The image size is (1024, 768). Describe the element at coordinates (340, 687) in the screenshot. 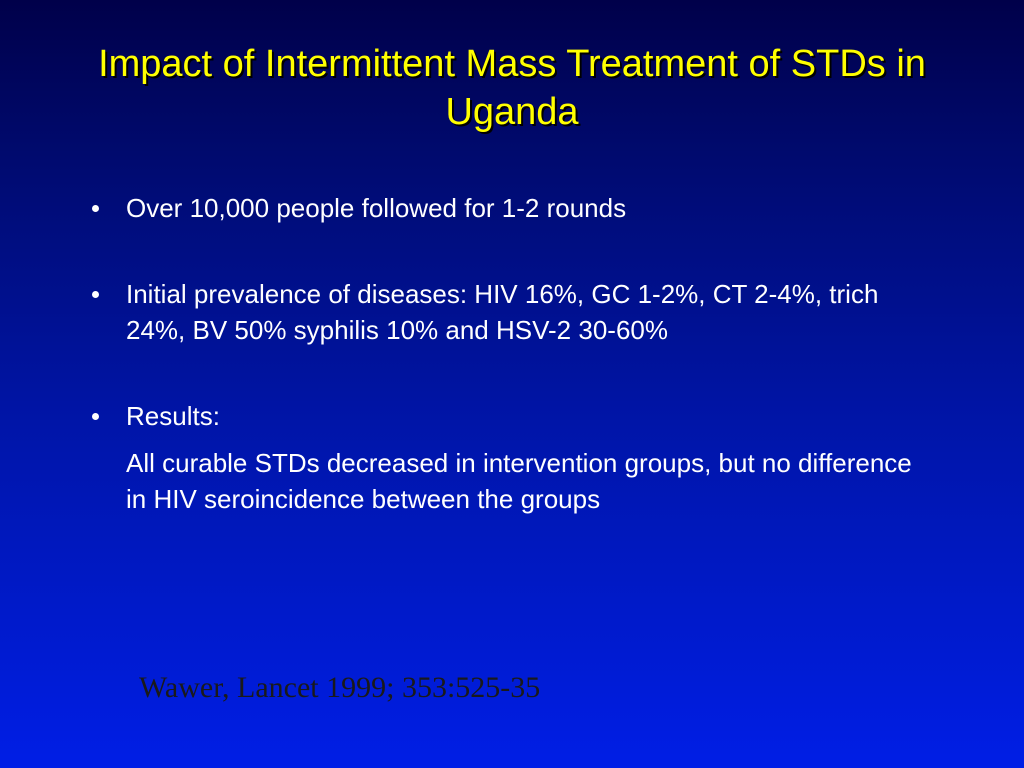

I see `citation: Wawer, Lancet 1999; 353:525-35` at that location.